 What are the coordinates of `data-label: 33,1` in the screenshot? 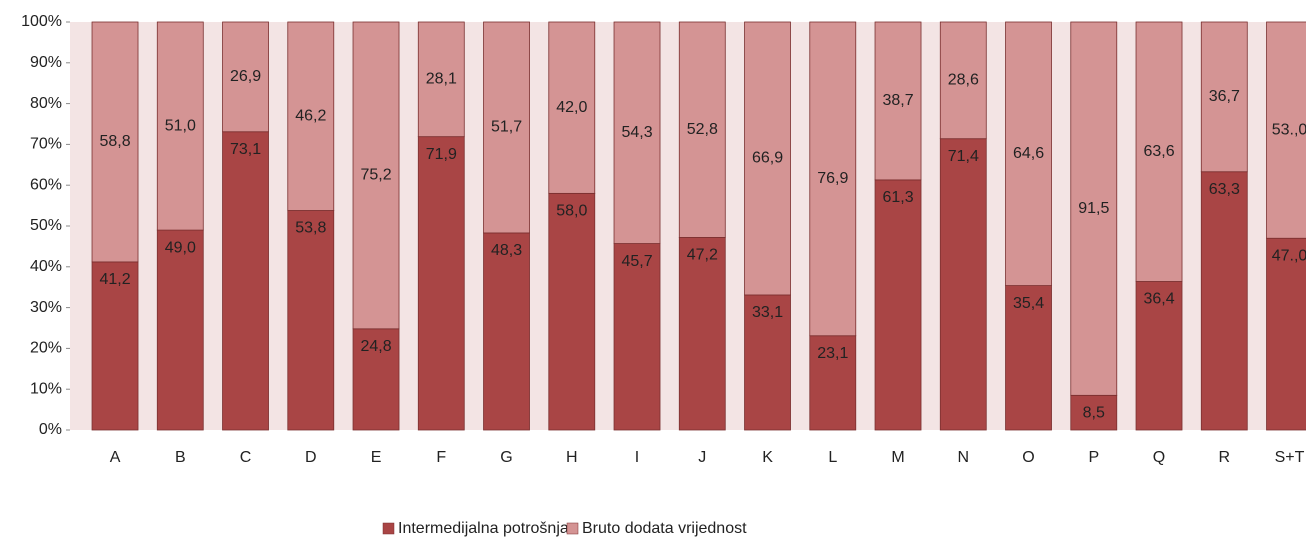 It's located at (767, 312).